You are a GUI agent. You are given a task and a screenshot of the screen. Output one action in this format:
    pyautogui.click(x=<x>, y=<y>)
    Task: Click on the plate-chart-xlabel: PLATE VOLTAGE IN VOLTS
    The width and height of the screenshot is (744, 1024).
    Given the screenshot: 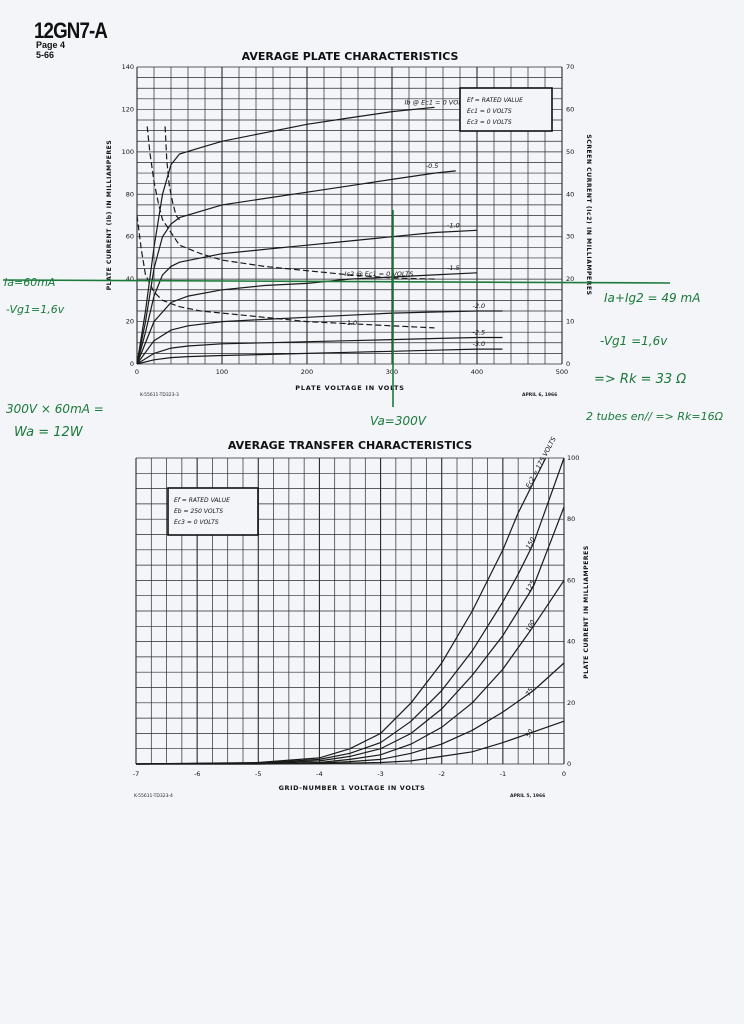 What is the action you would take?
    pyautogui.click(x=349, y=388)
    